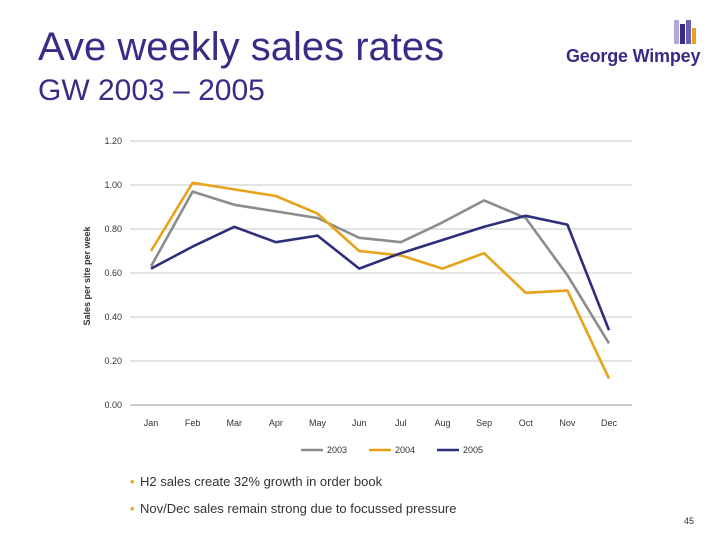  What do you see at coordinates (567, 423) in the screenshot?
I see `x-tick-label: Nov` at bounding box center [567, 423].